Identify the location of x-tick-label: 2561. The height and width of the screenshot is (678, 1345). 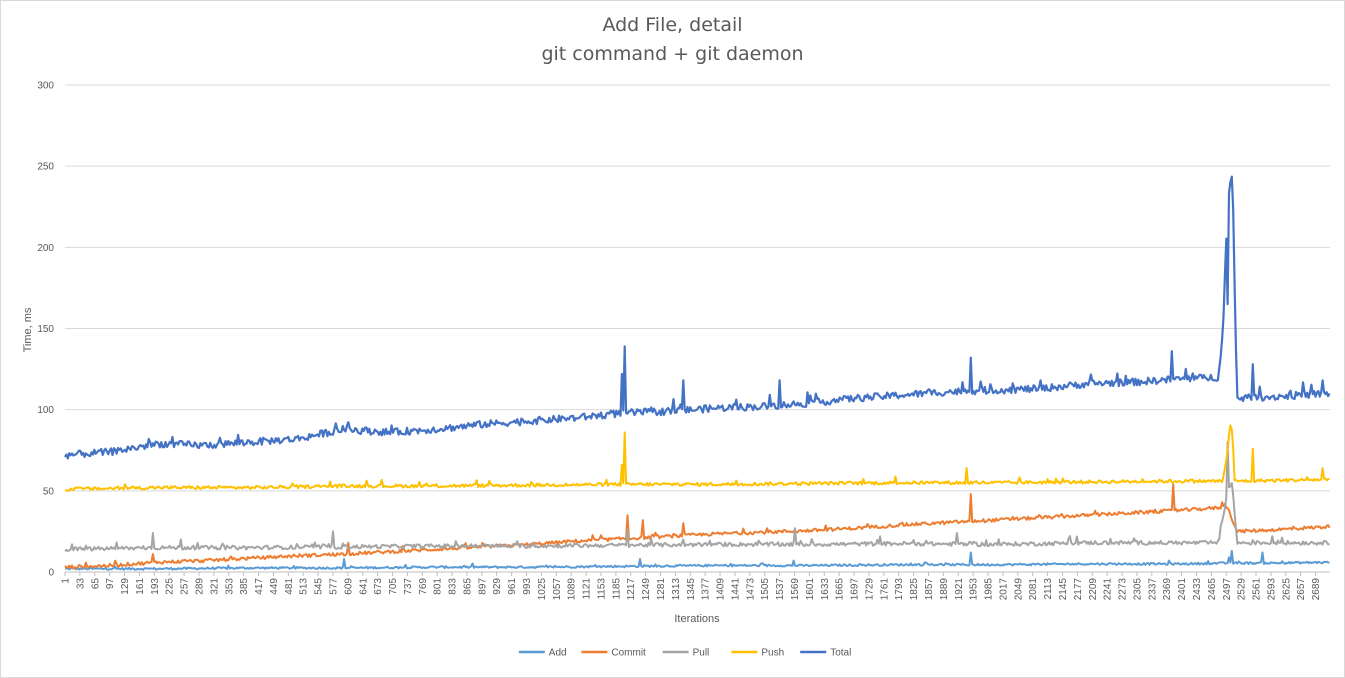
(1257, 589).